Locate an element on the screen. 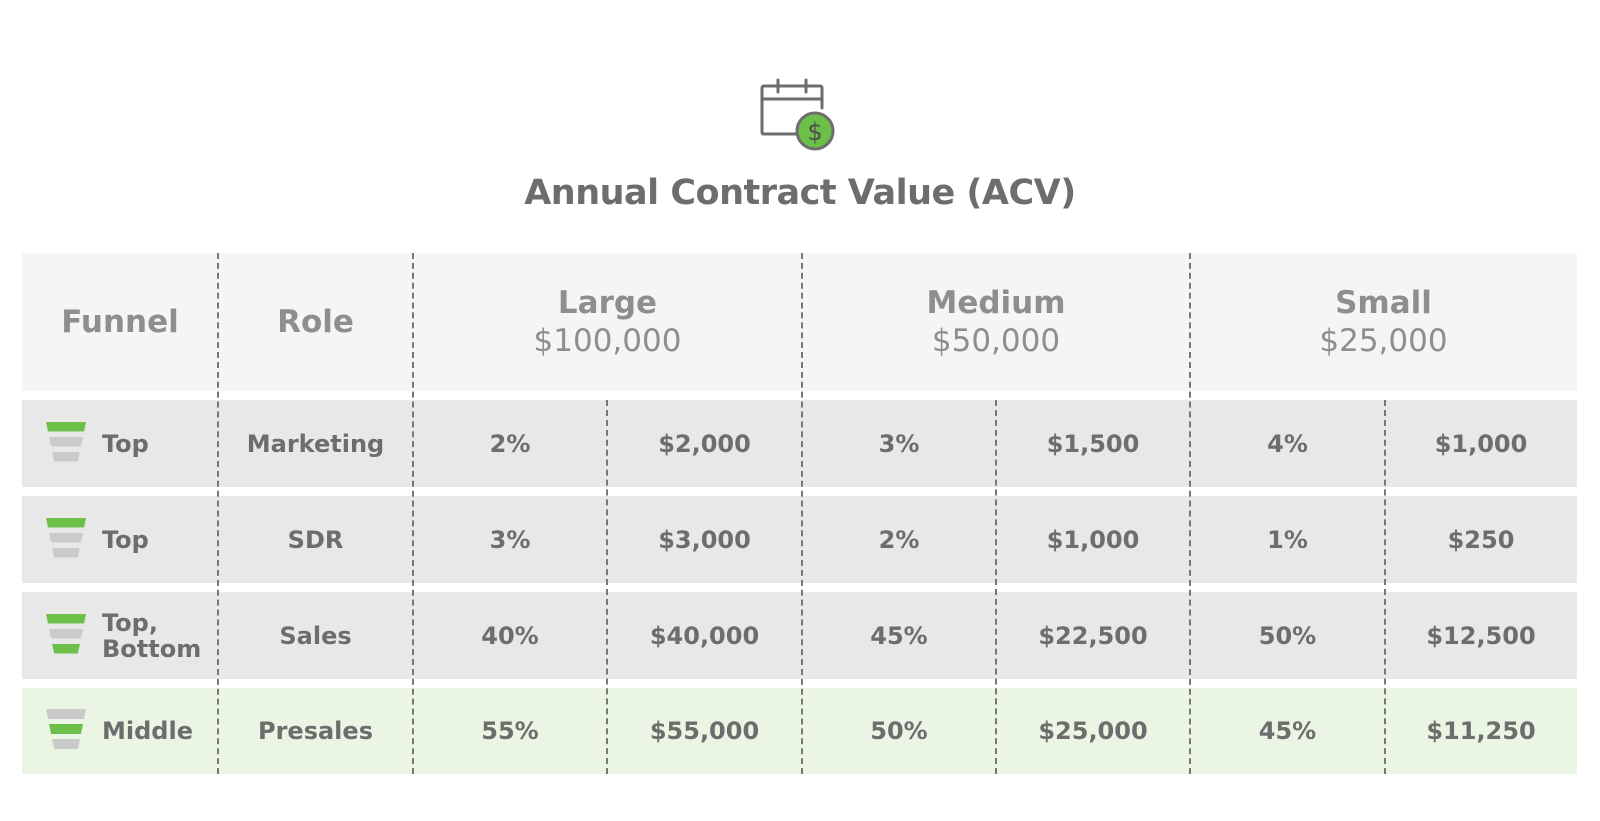  header-group-large: Large $100,000 is located at coordinates (607, 322).